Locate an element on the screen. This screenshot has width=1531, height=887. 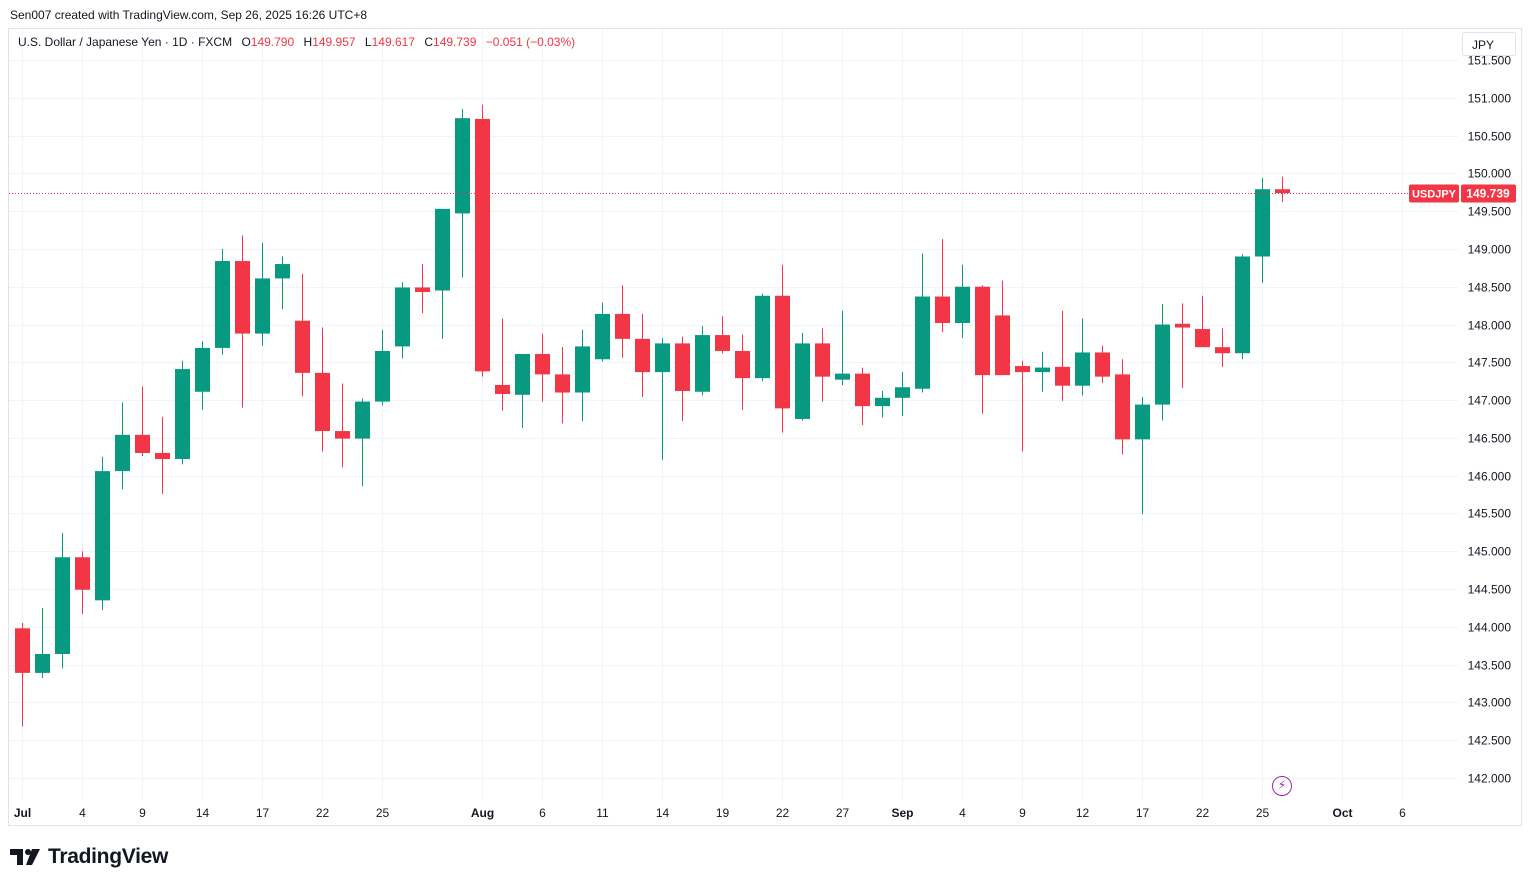
x-tick-label: Aug is located at coordinates (482, 813).